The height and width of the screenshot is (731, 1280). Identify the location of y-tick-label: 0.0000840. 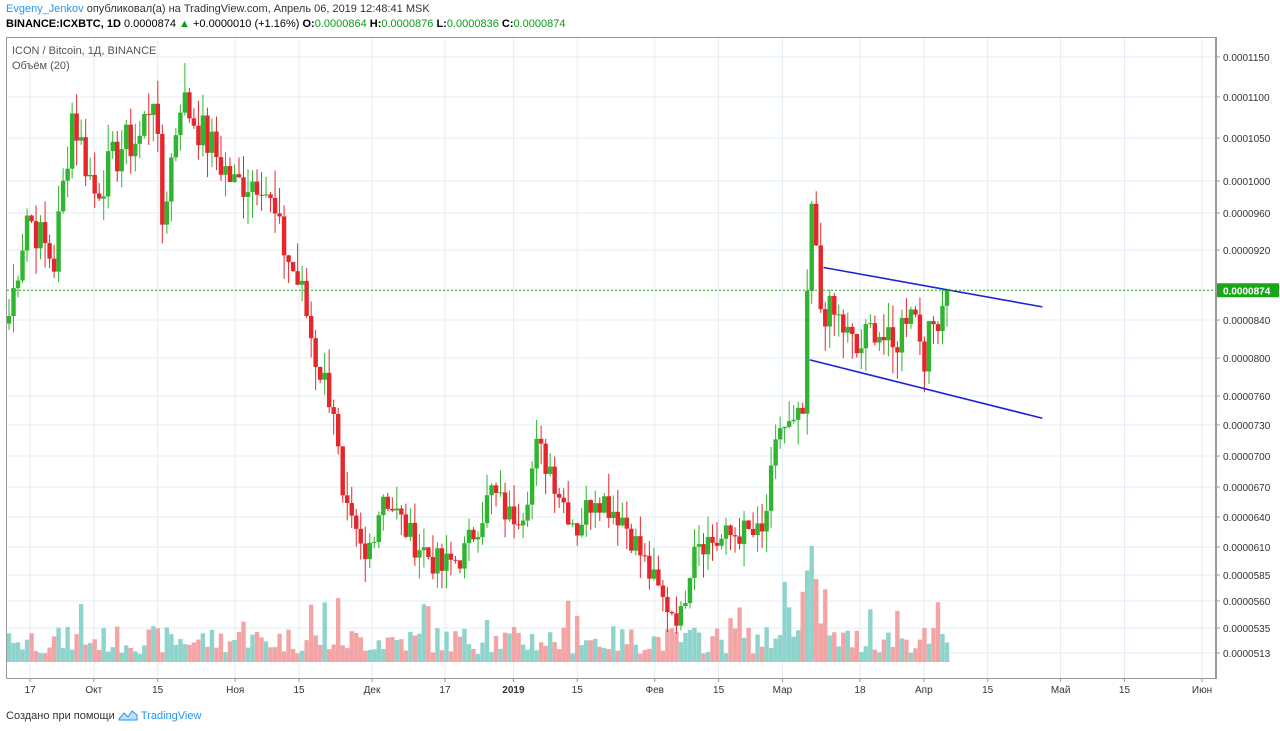
(1247, 321).